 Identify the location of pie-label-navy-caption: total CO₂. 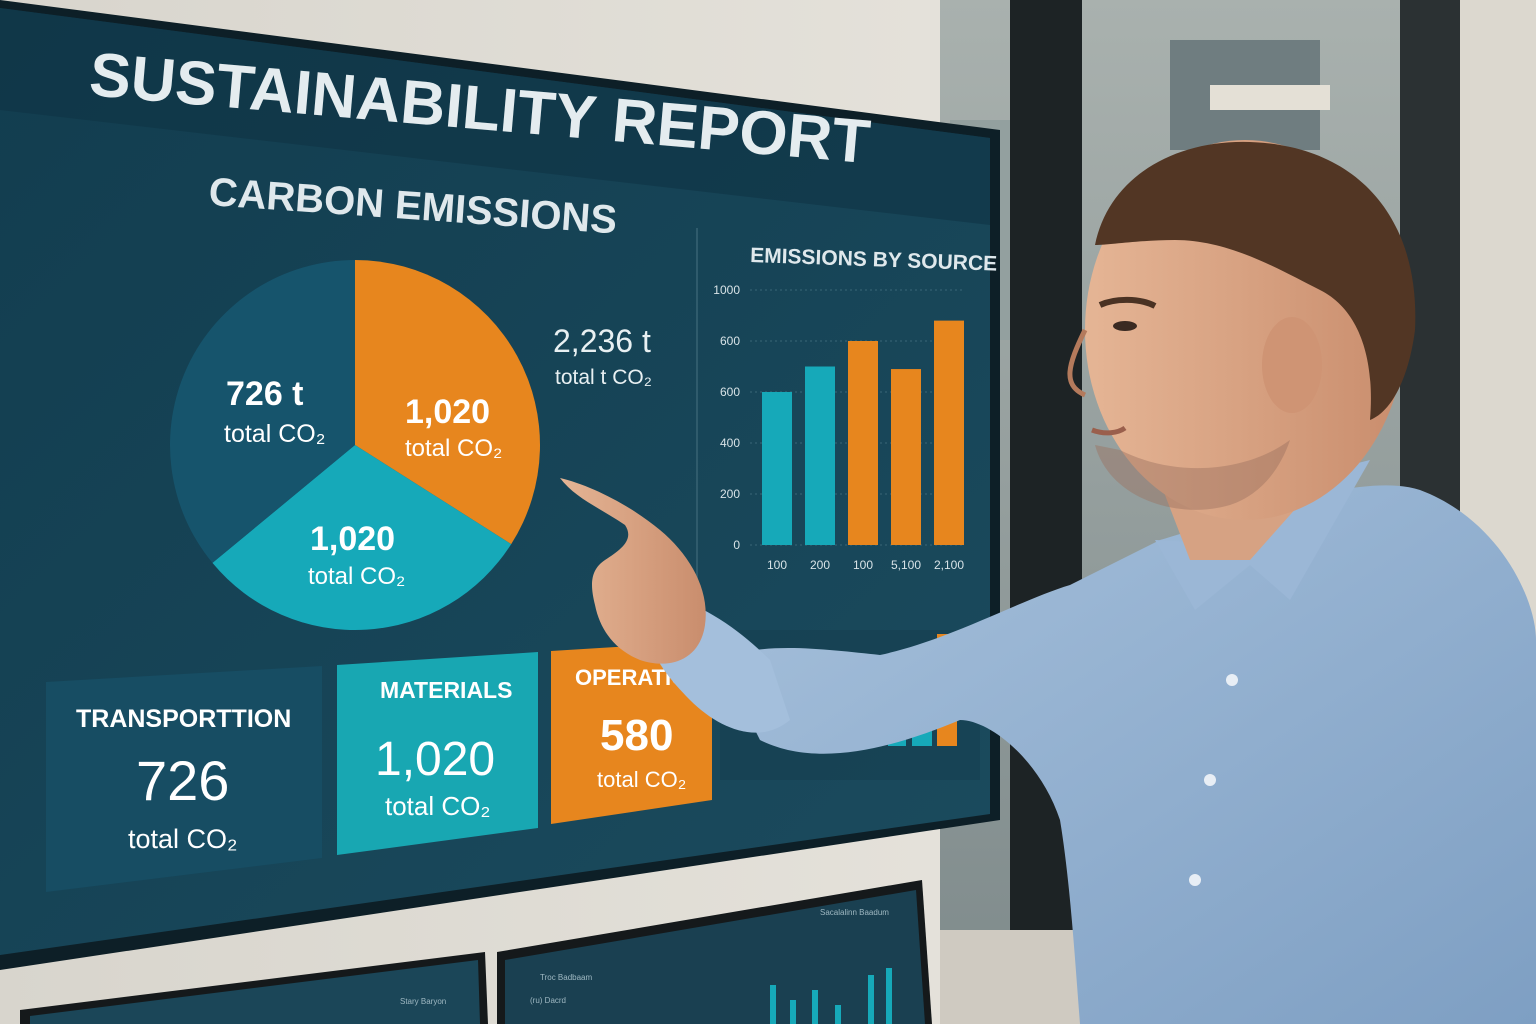
(274, 434).